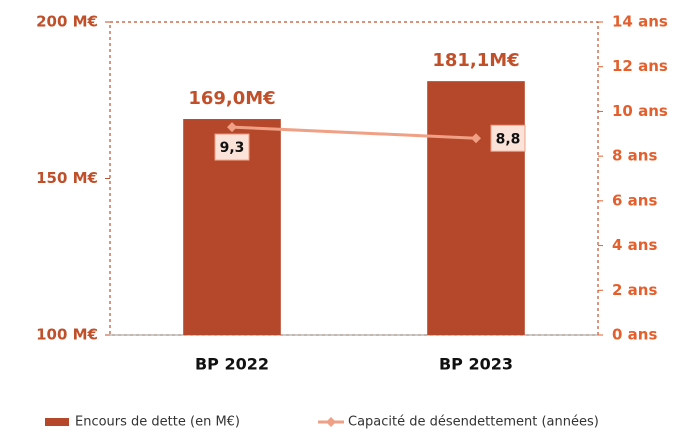 This screenshot has height=433, width=680. I want to click on y2-tick-label: 0 ans, so click(634, 335).